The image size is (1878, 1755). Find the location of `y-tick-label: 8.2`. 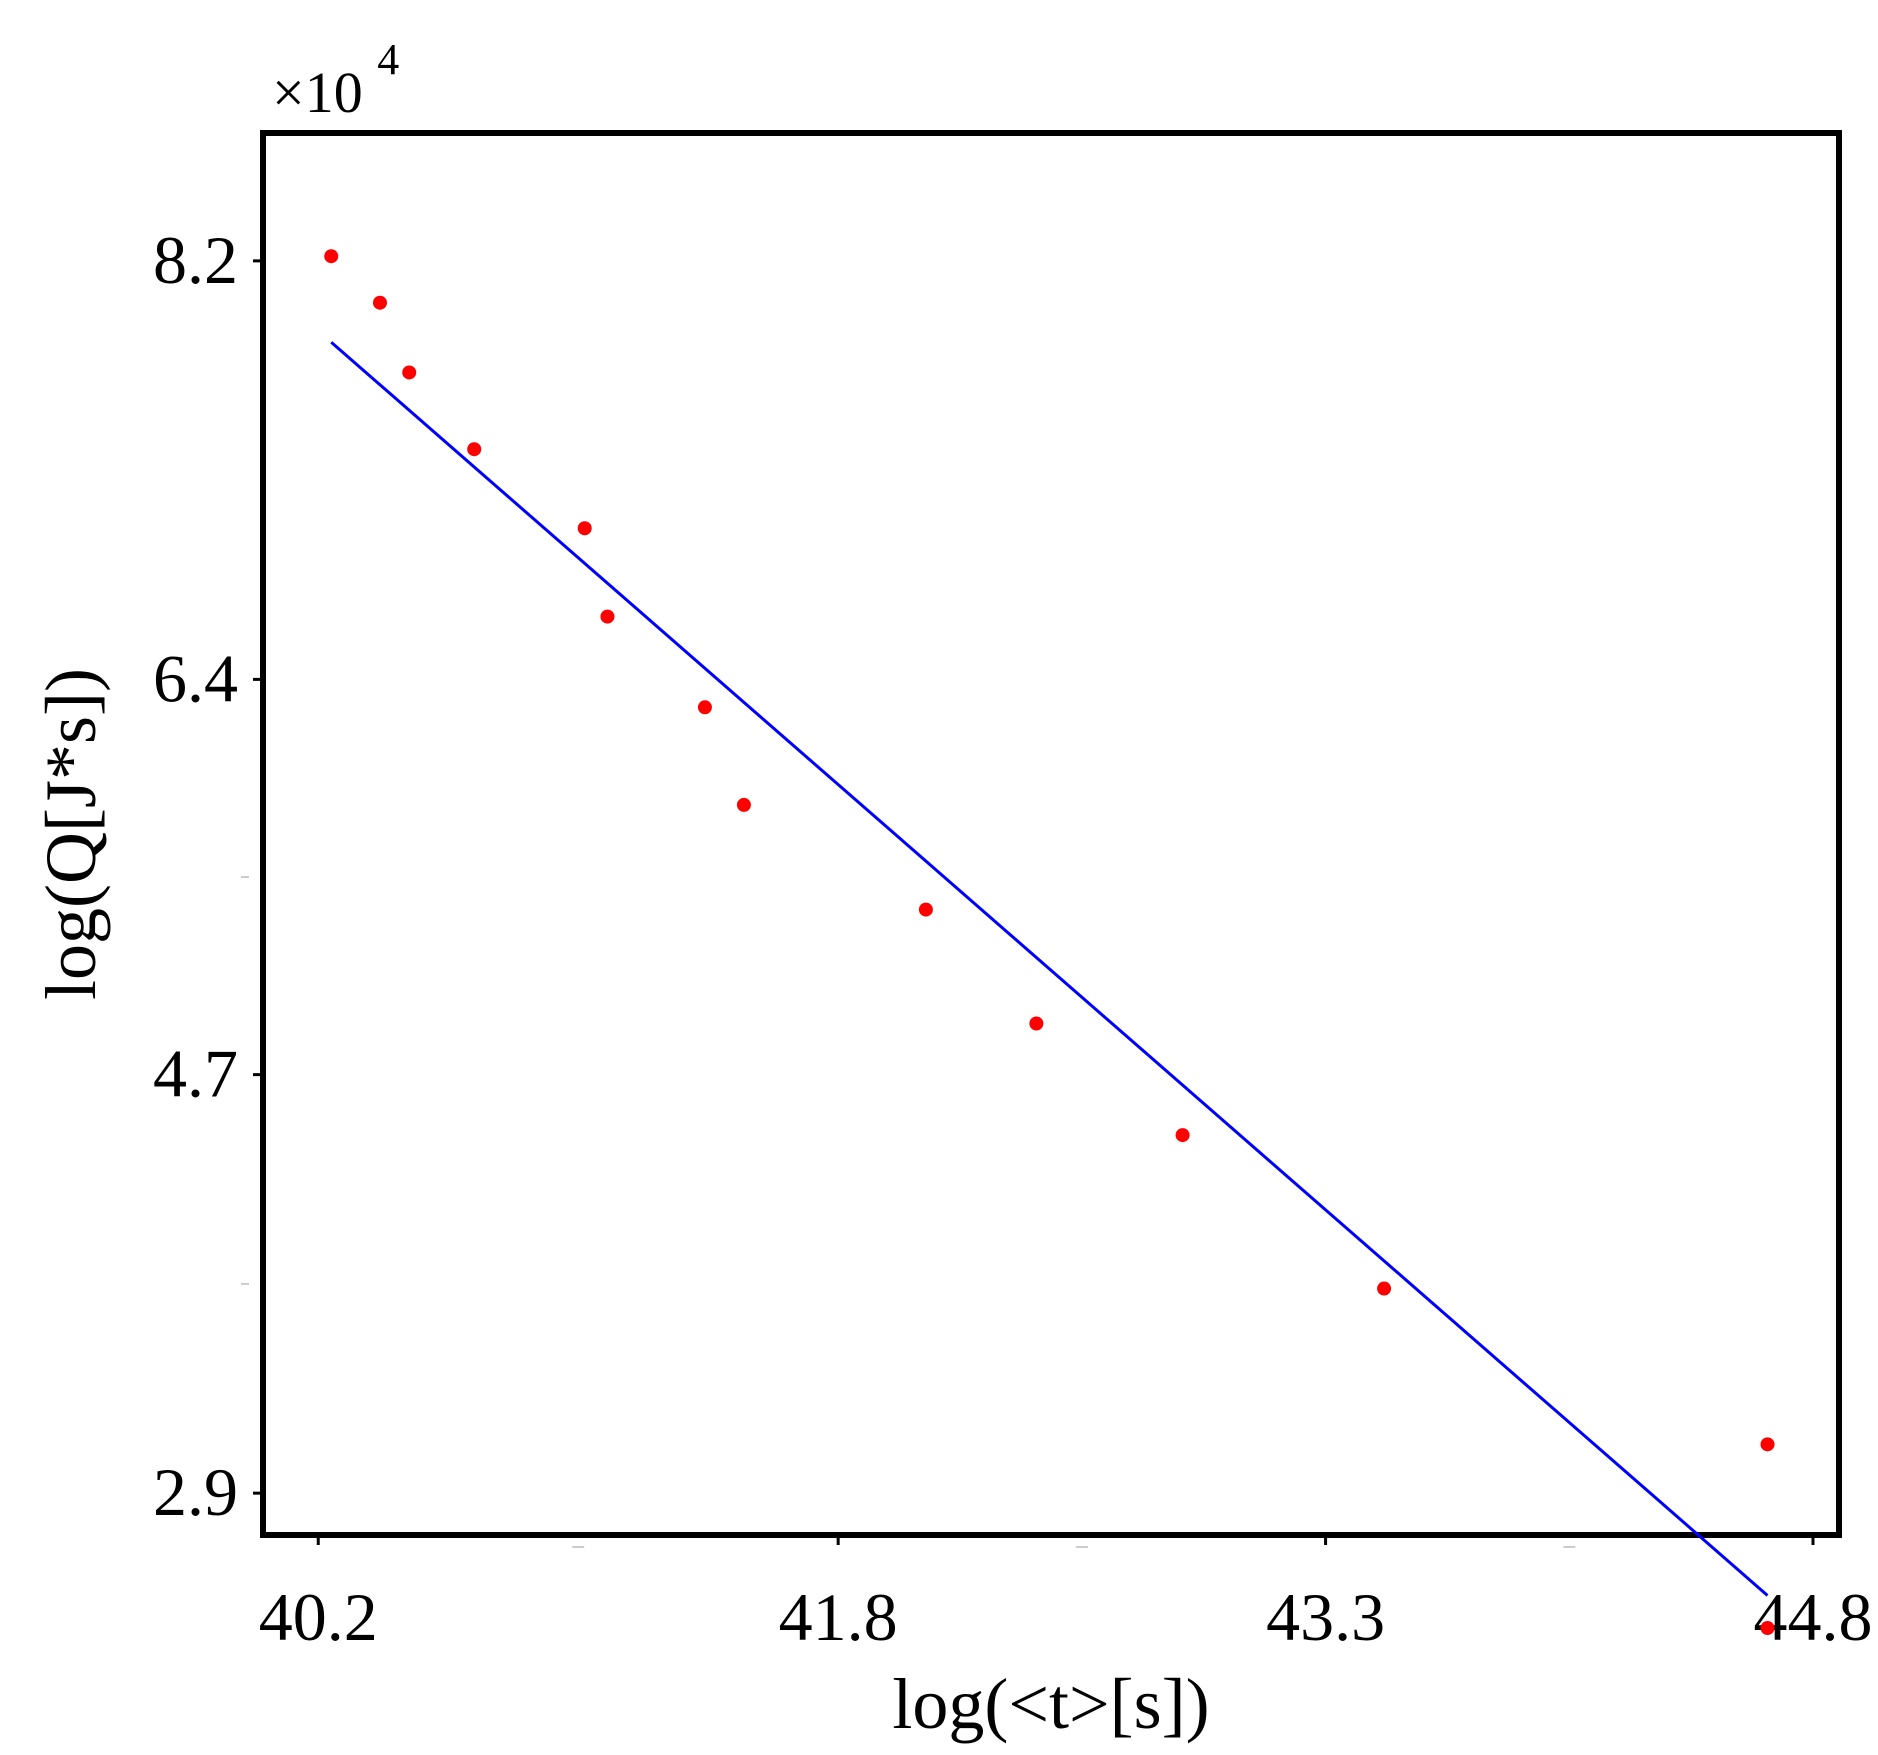

y-tick-label: 8.2 is located at coordinates (195, 260).